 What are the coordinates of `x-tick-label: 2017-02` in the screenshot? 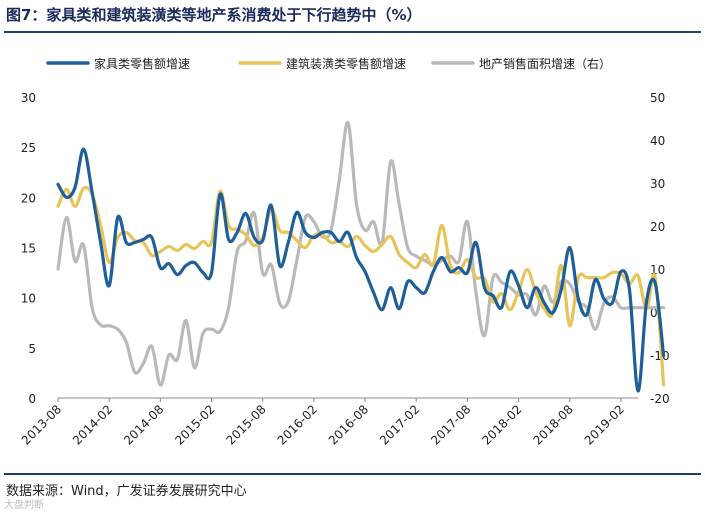 It's located at (399, 424).